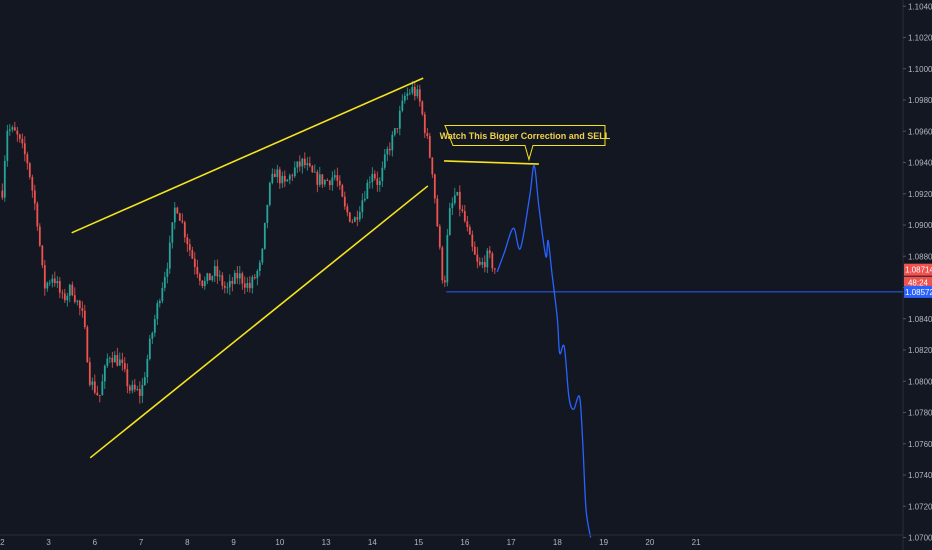 Image resolution: width=932 pixels, height=550 pixels. I want to click on price-tick-label: 1.07200, so click(920, 506).